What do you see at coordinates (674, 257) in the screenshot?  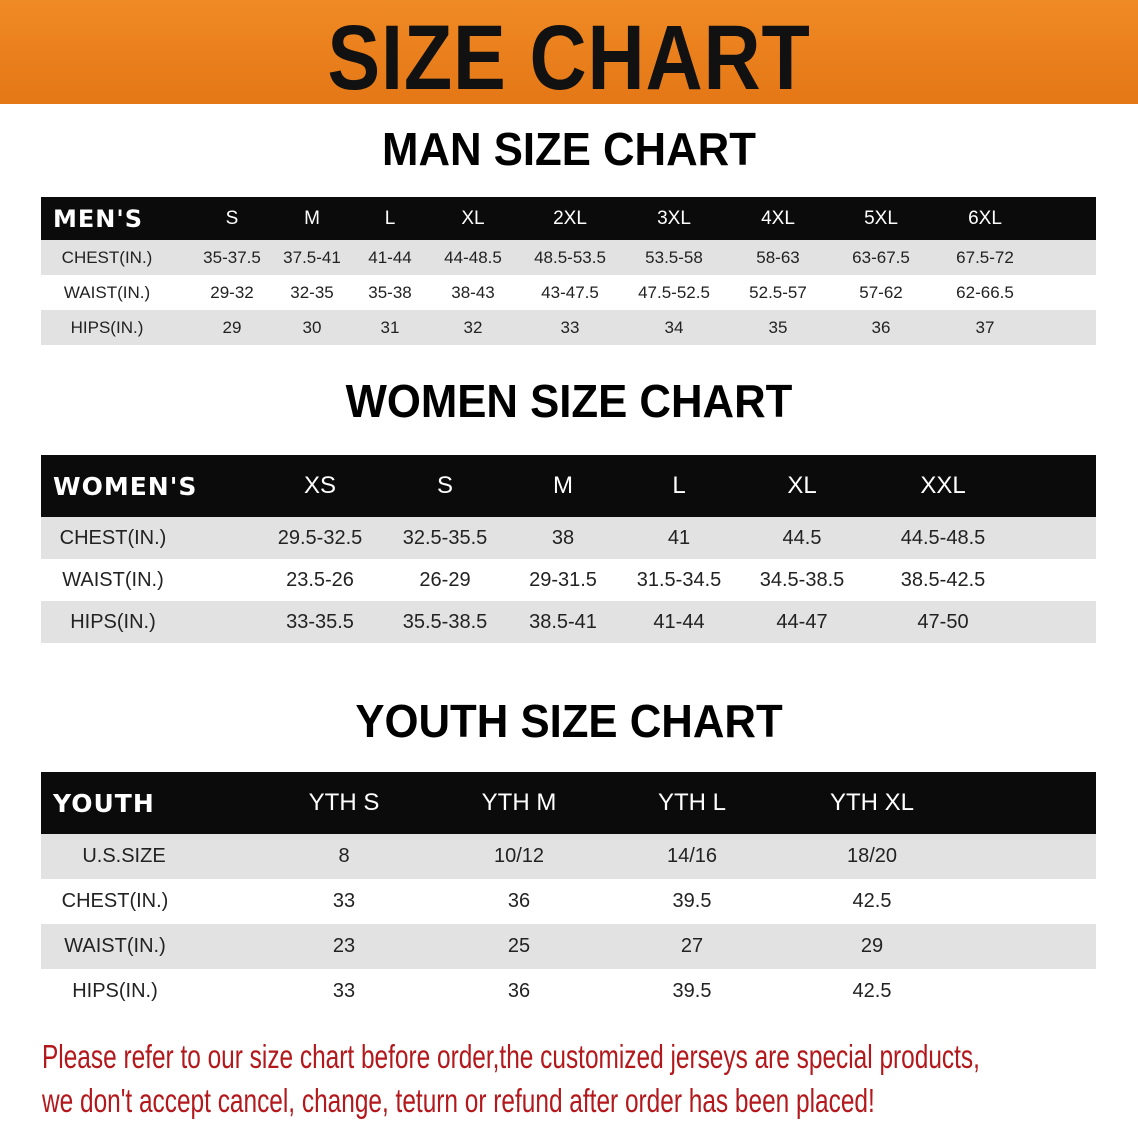 I see `table-cell: 53.5-58` at bounding box center [674, 257].